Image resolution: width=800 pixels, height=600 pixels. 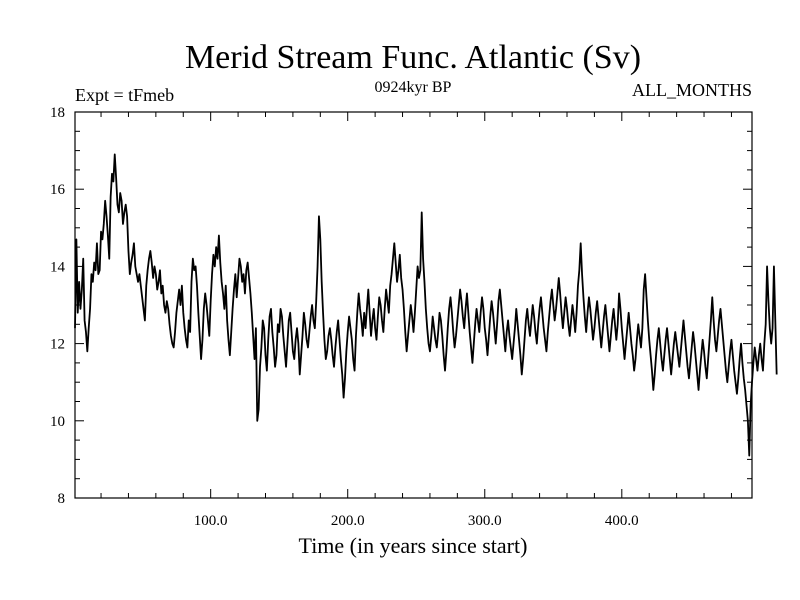 What do you see at coordinates (416, 521) in the screenshot?
I see `x-tick-labels: 100.0 200.0 300.0 400.0` at bounding box center [416, 521].